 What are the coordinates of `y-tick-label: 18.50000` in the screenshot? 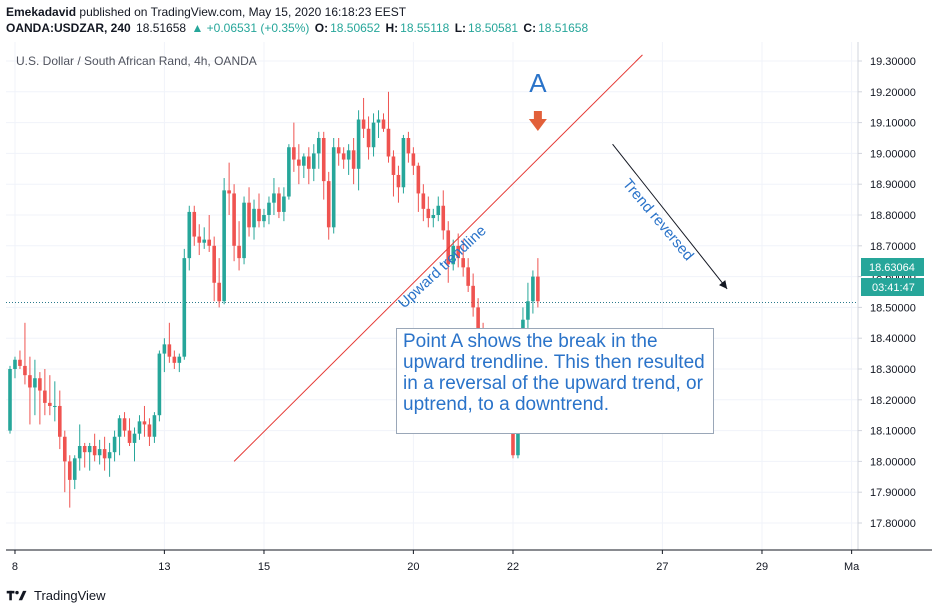 It's located at (893, 308).